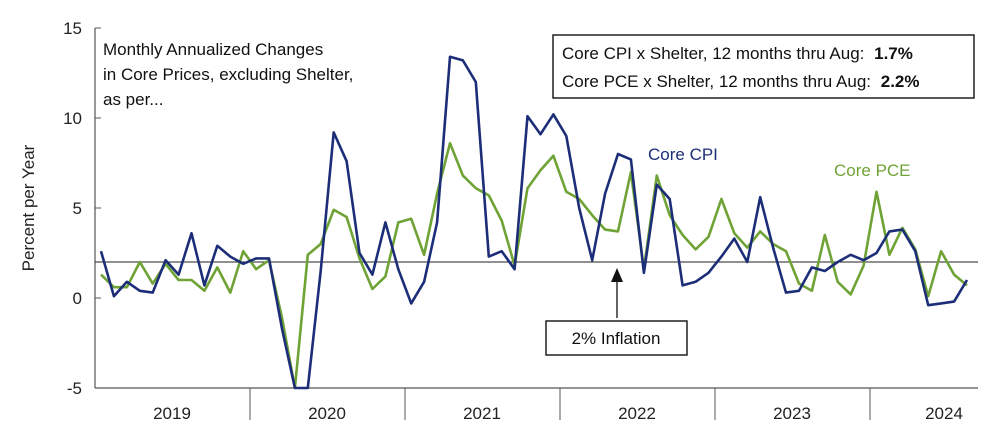 Image resolution: width=1000 pixels, height=440 pixels. I want to click on x-year-labels: 2019 2020 2021 2022 2023 2024, so click(558, 413).